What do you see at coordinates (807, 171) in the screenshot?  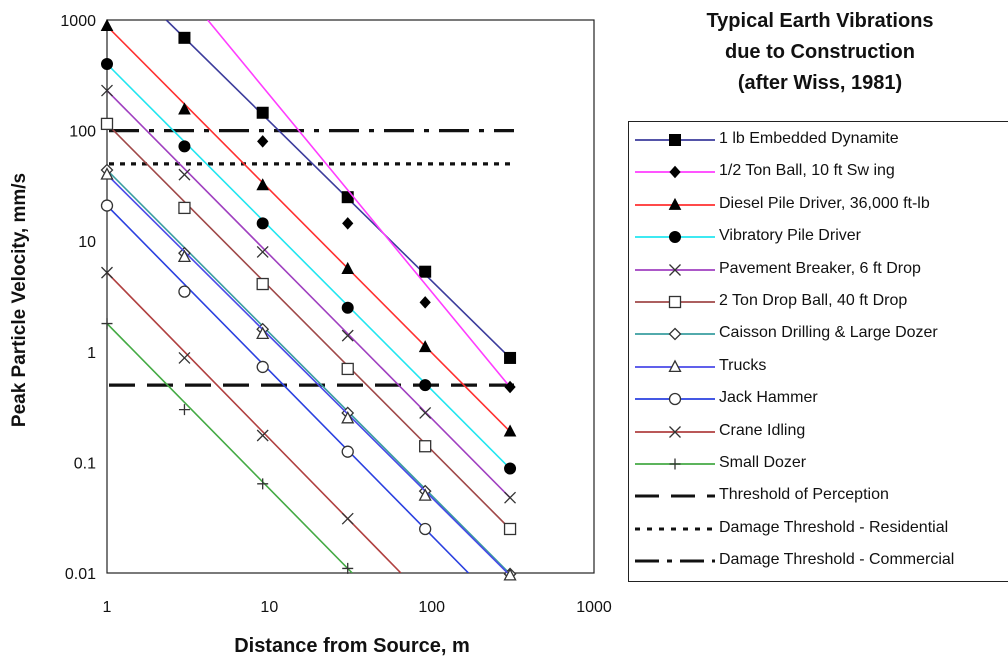 I see `legend-label: 1/2 Ton Ball, 10 ft Sw ing` at bounding box center [807, 171].